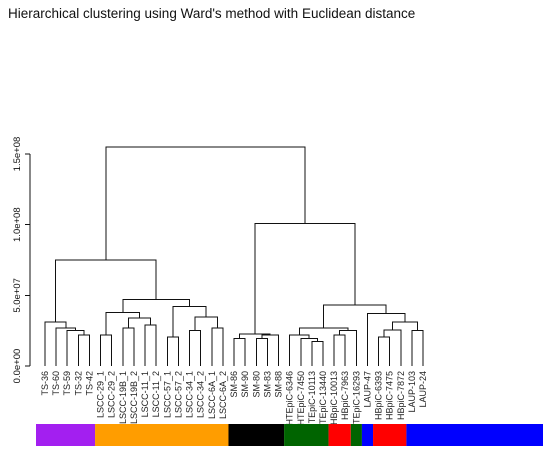 The height and width of the screenshot is (452, 550). What do you see at coordinates (178, 394) in the screenshot?
I see `leaf-label: LSCC-57_2` at bounding box center [178, 394].